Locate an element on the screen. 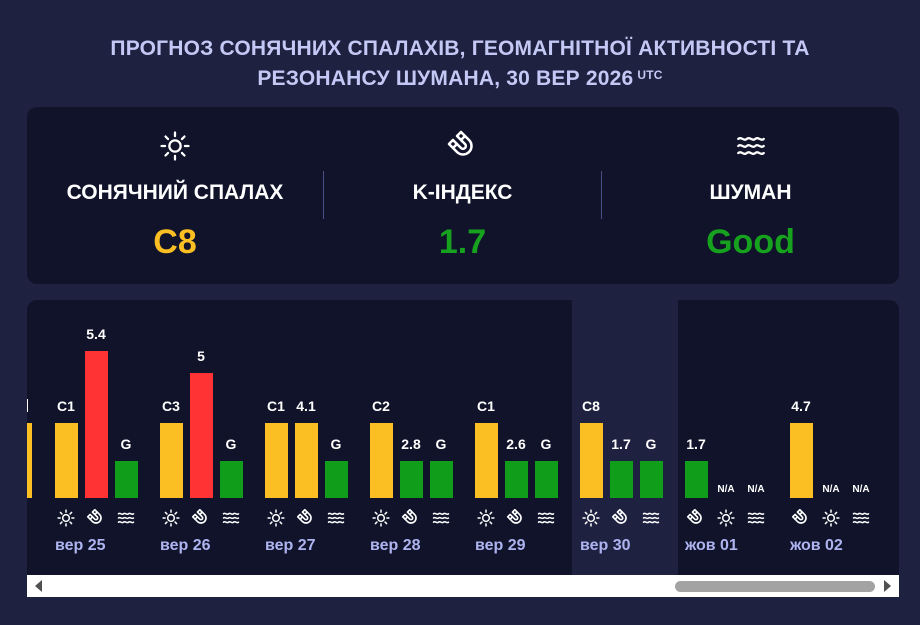 The image size is (920, 625). scroll-right-icon is located at coordinates (887, 586).